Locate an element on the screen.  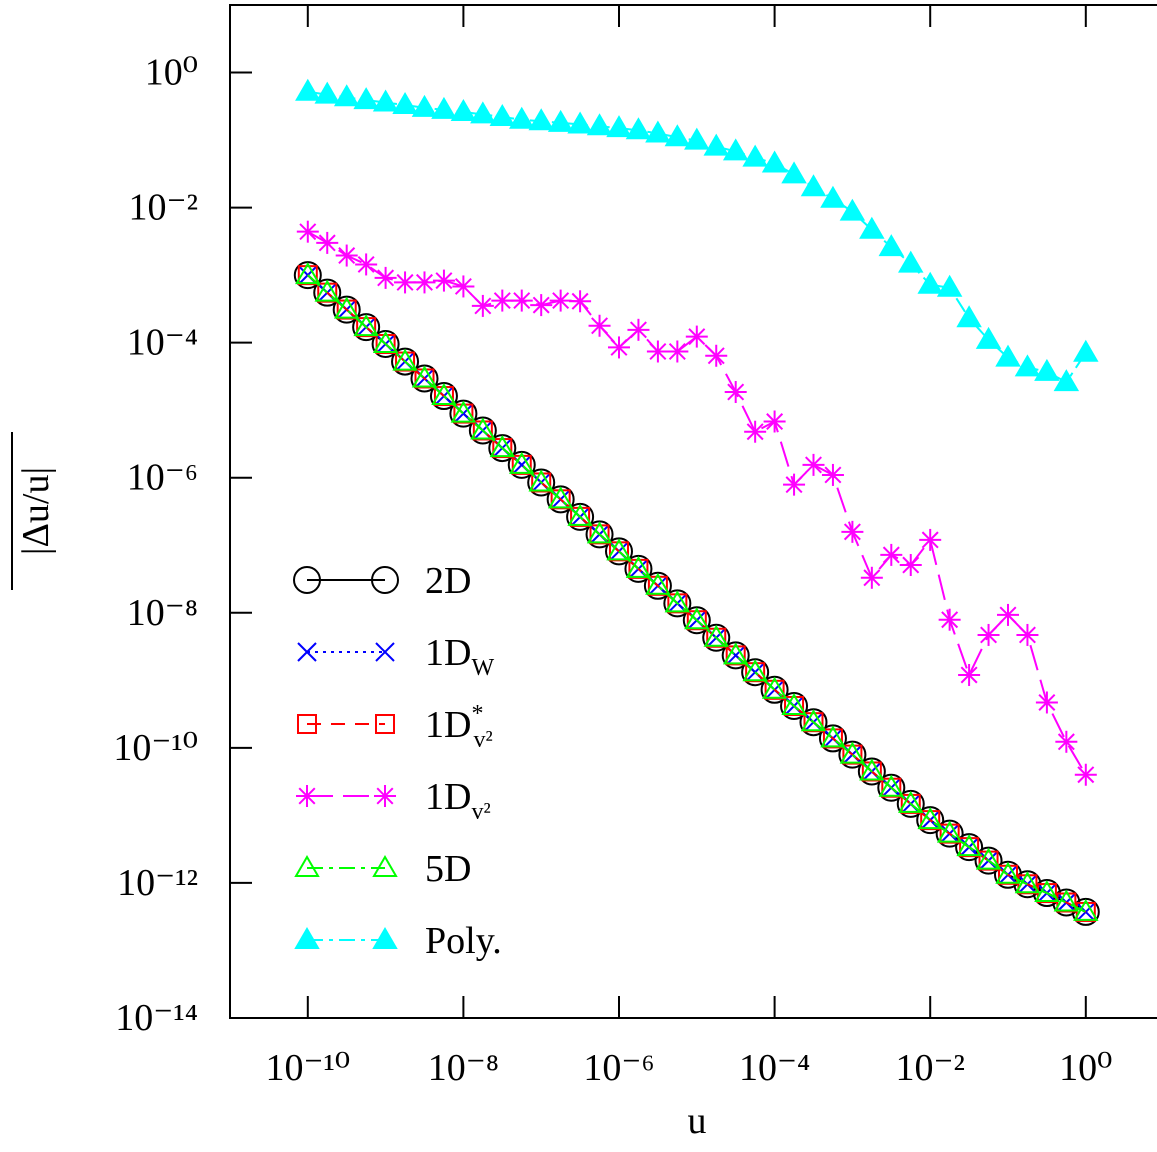
legend-label: 2D is located at coordinates (448, 581).